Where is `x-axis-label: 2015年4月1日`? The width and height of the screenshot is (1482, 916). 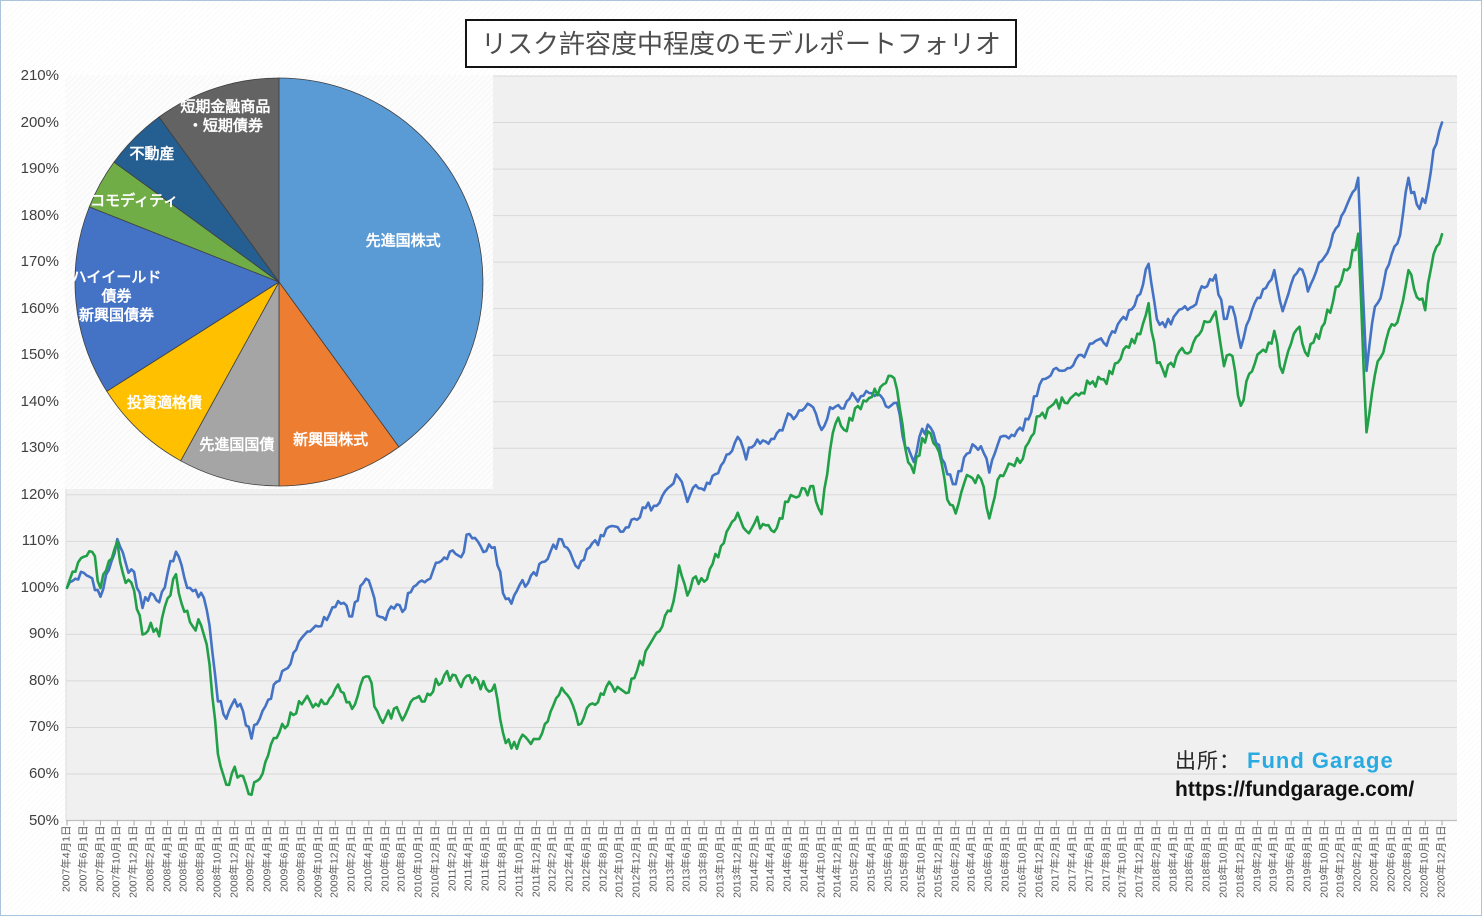 x-axis-label: 2015年4月1日 is located at coordinates (871, 859).